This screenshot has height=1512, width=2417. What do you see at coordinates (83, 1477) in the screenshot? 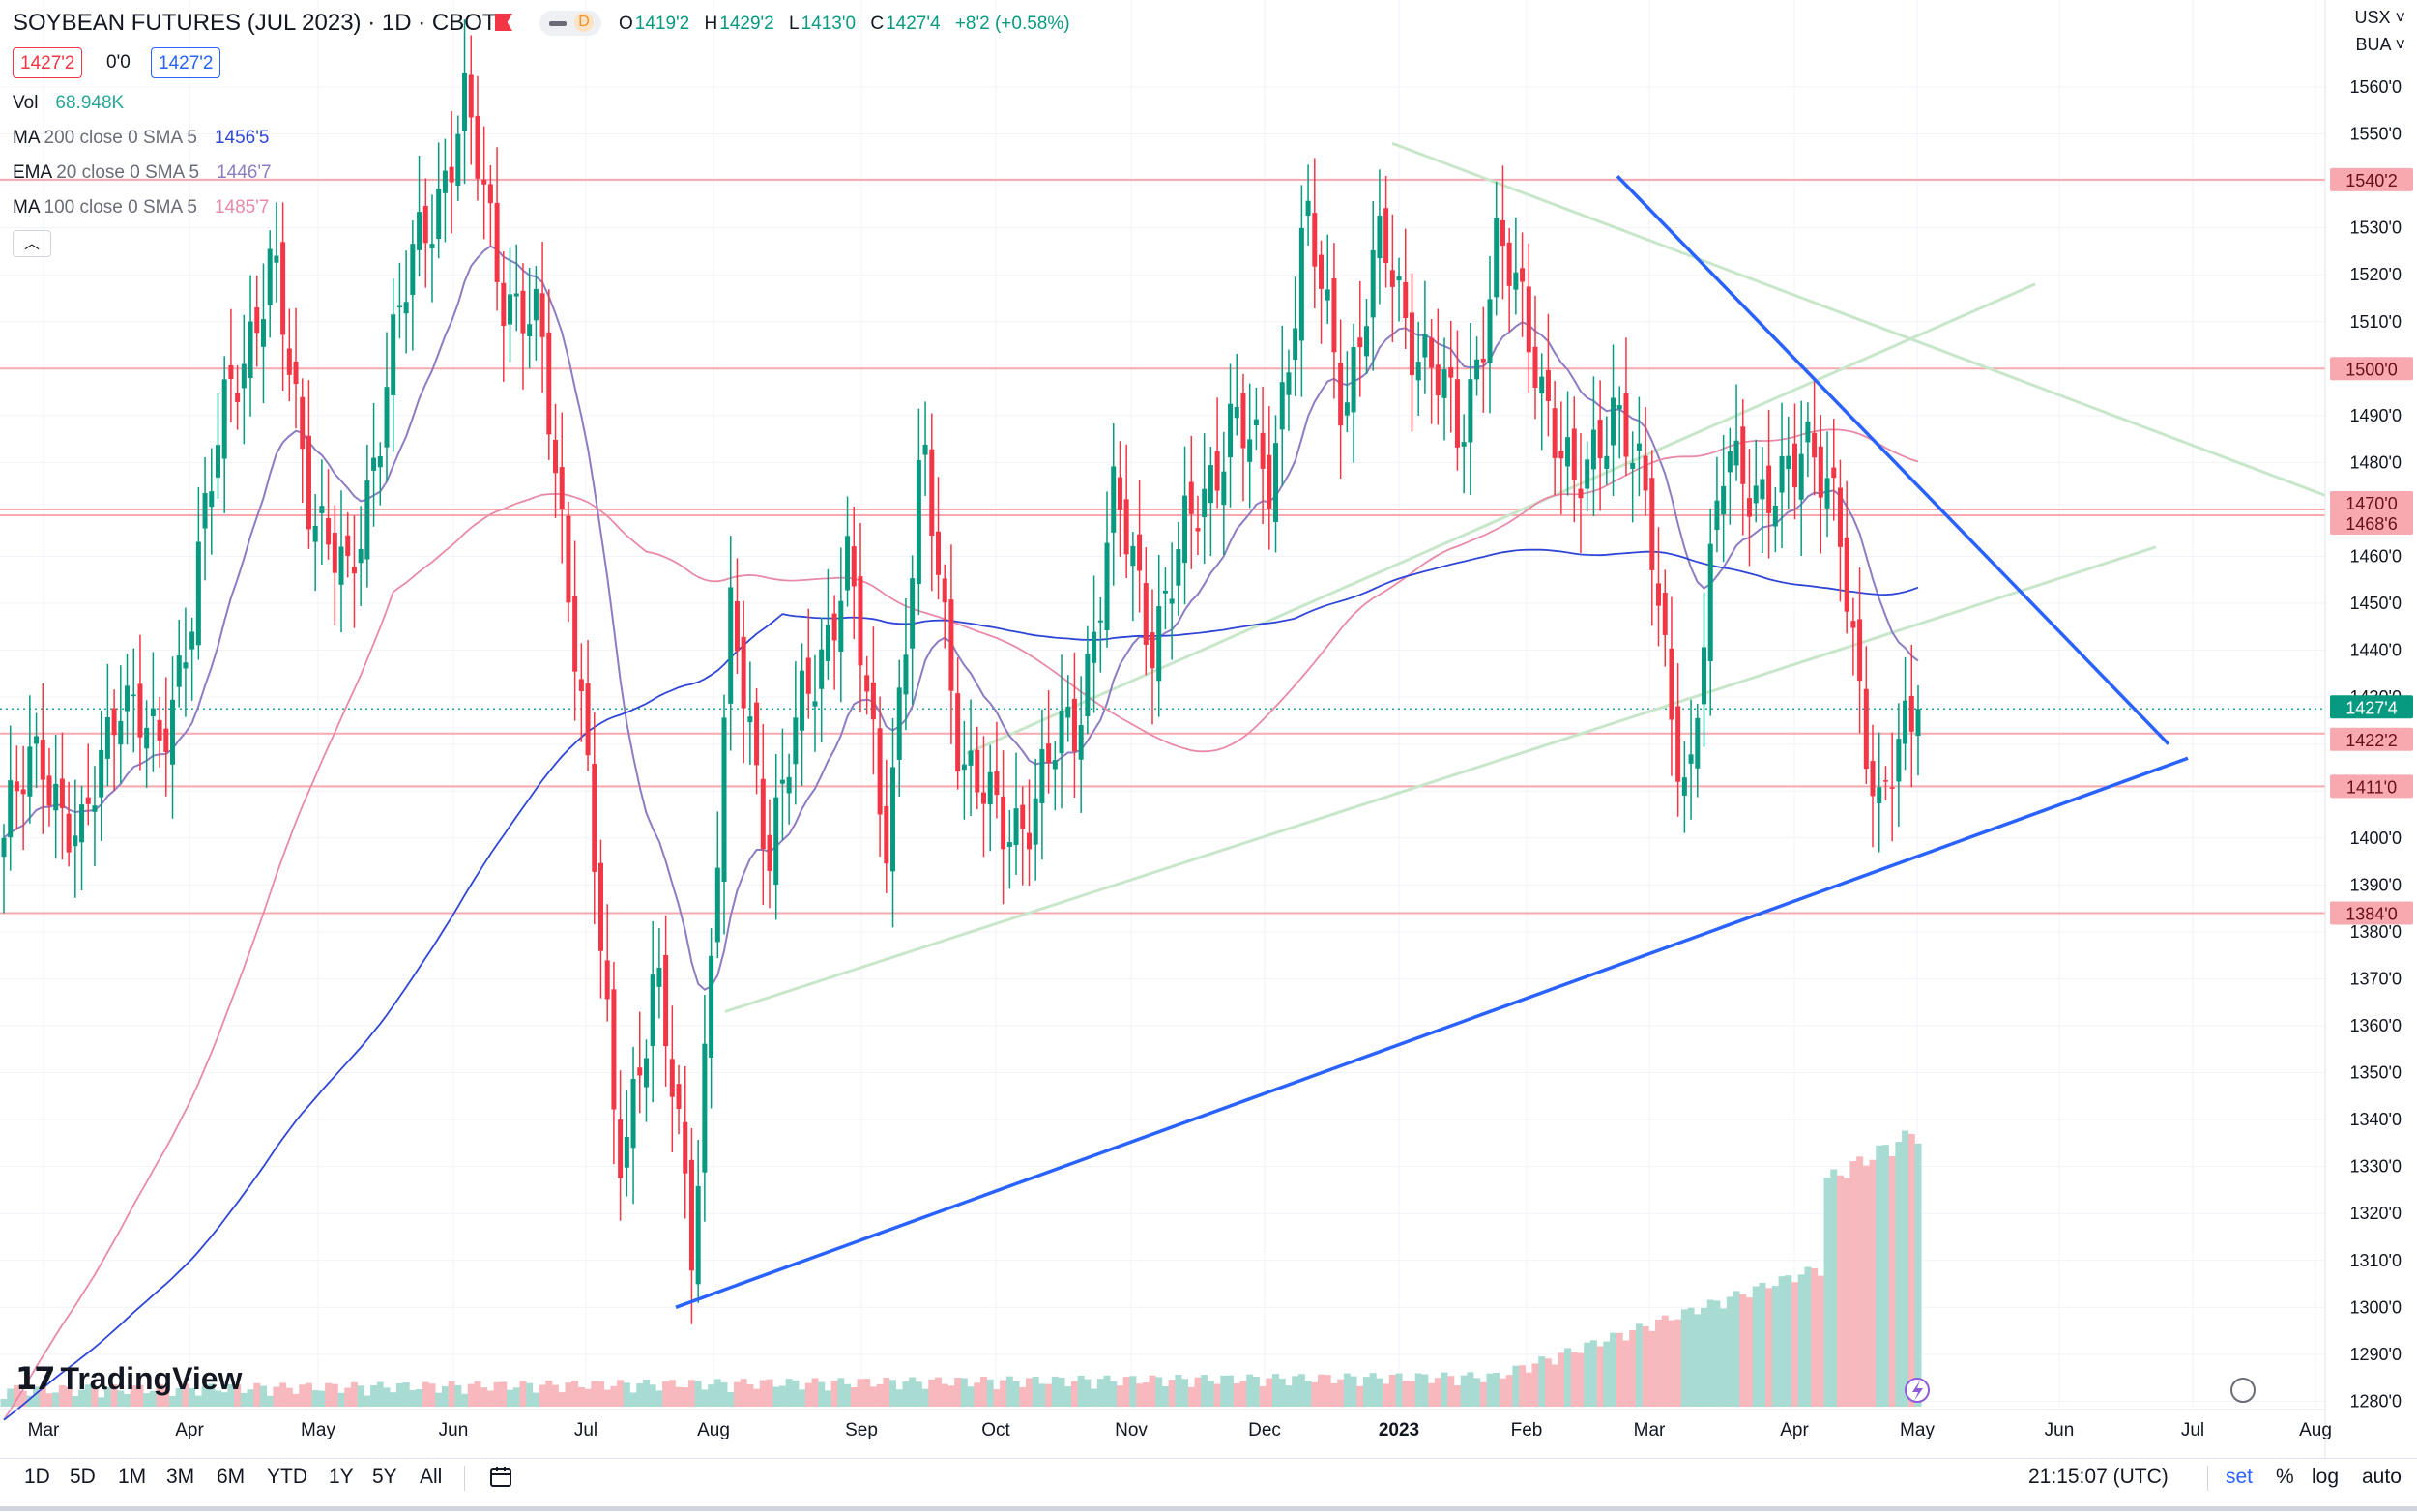
I see `range-5d: 5D` at bounding box center [83, 1477].